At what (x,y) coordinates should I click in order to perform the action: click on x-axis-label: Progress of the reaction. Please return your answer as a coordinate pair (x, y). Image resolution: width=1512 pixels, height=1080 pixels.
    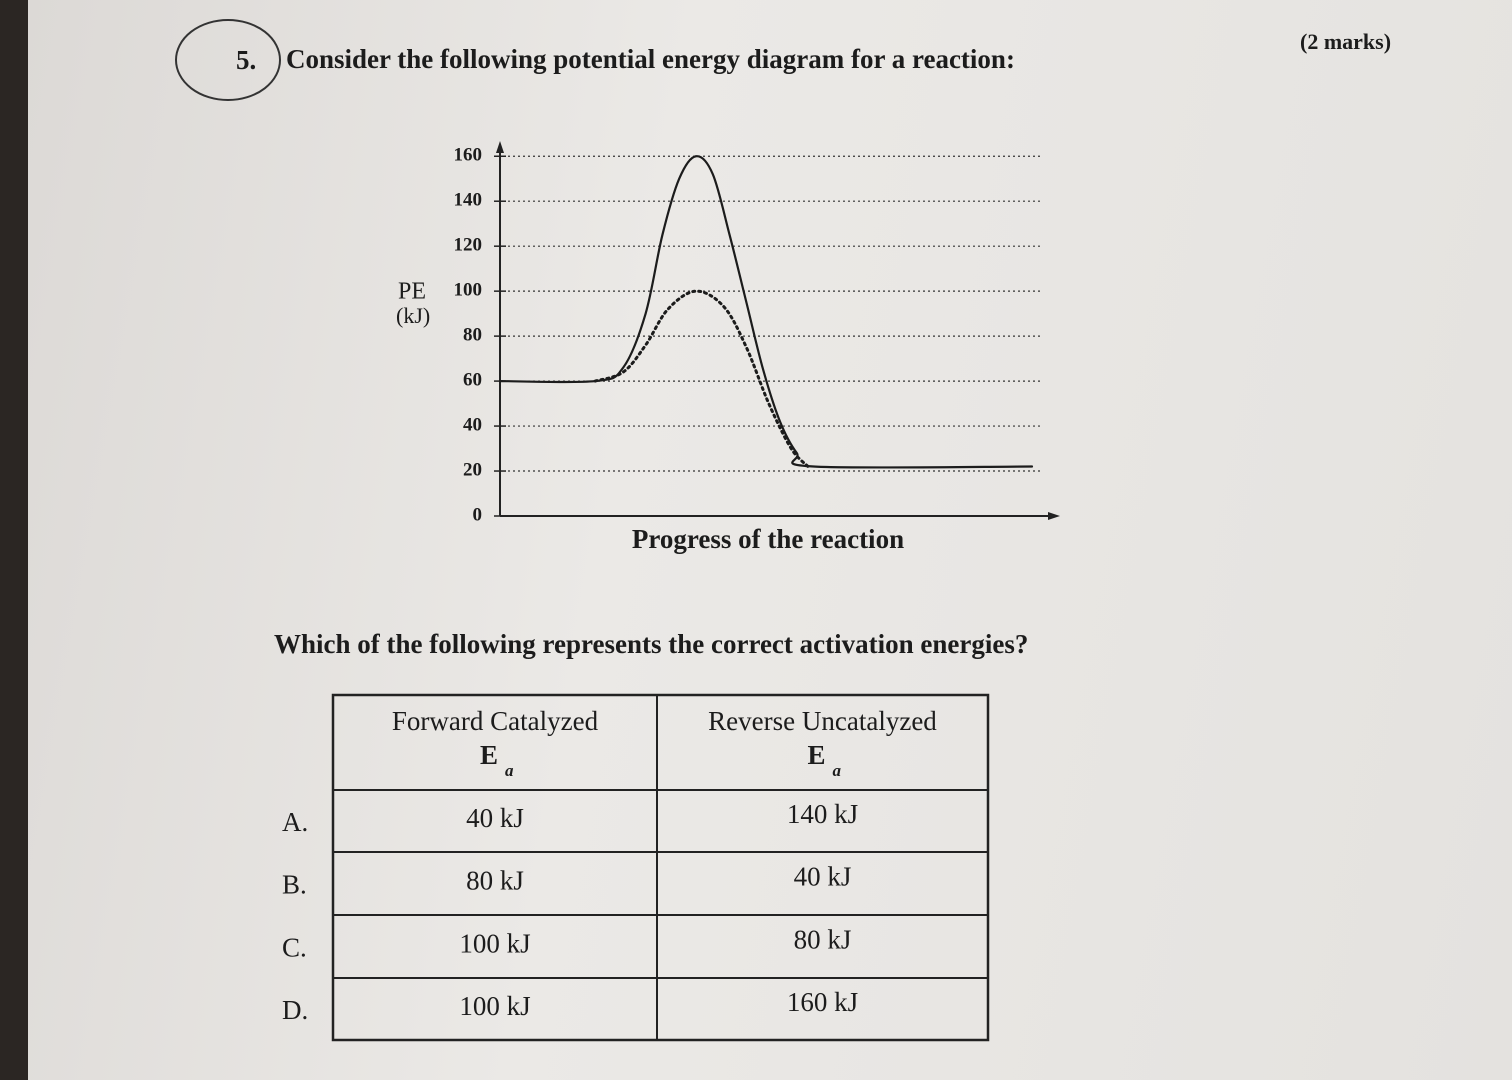
    Looking at the image, I should click on (768, 539).